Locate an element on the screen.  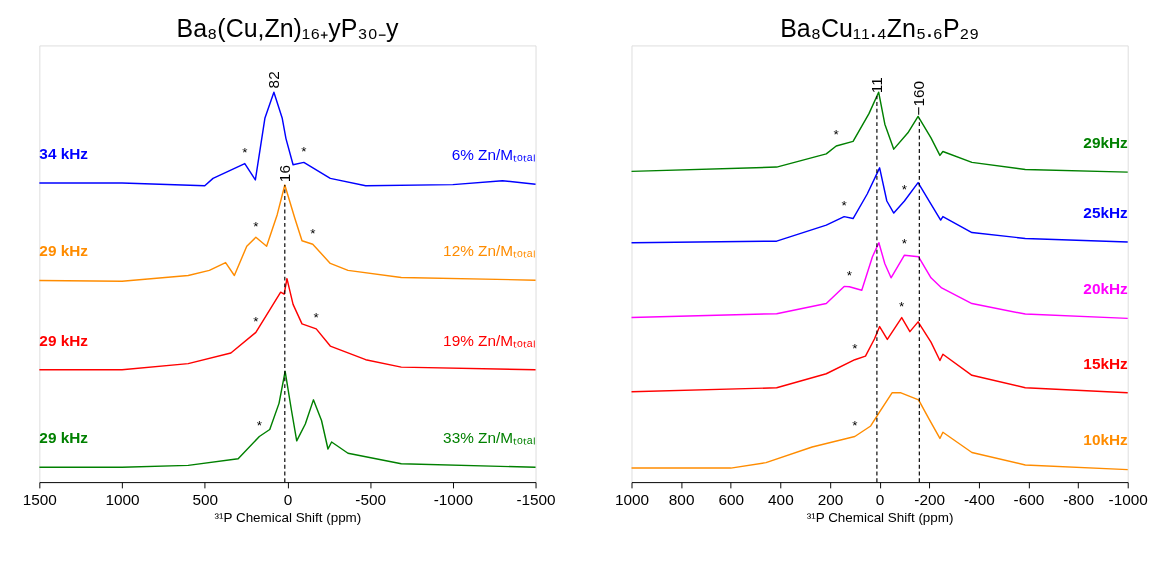
annotation: 82 is located at coordinates (273, 80).